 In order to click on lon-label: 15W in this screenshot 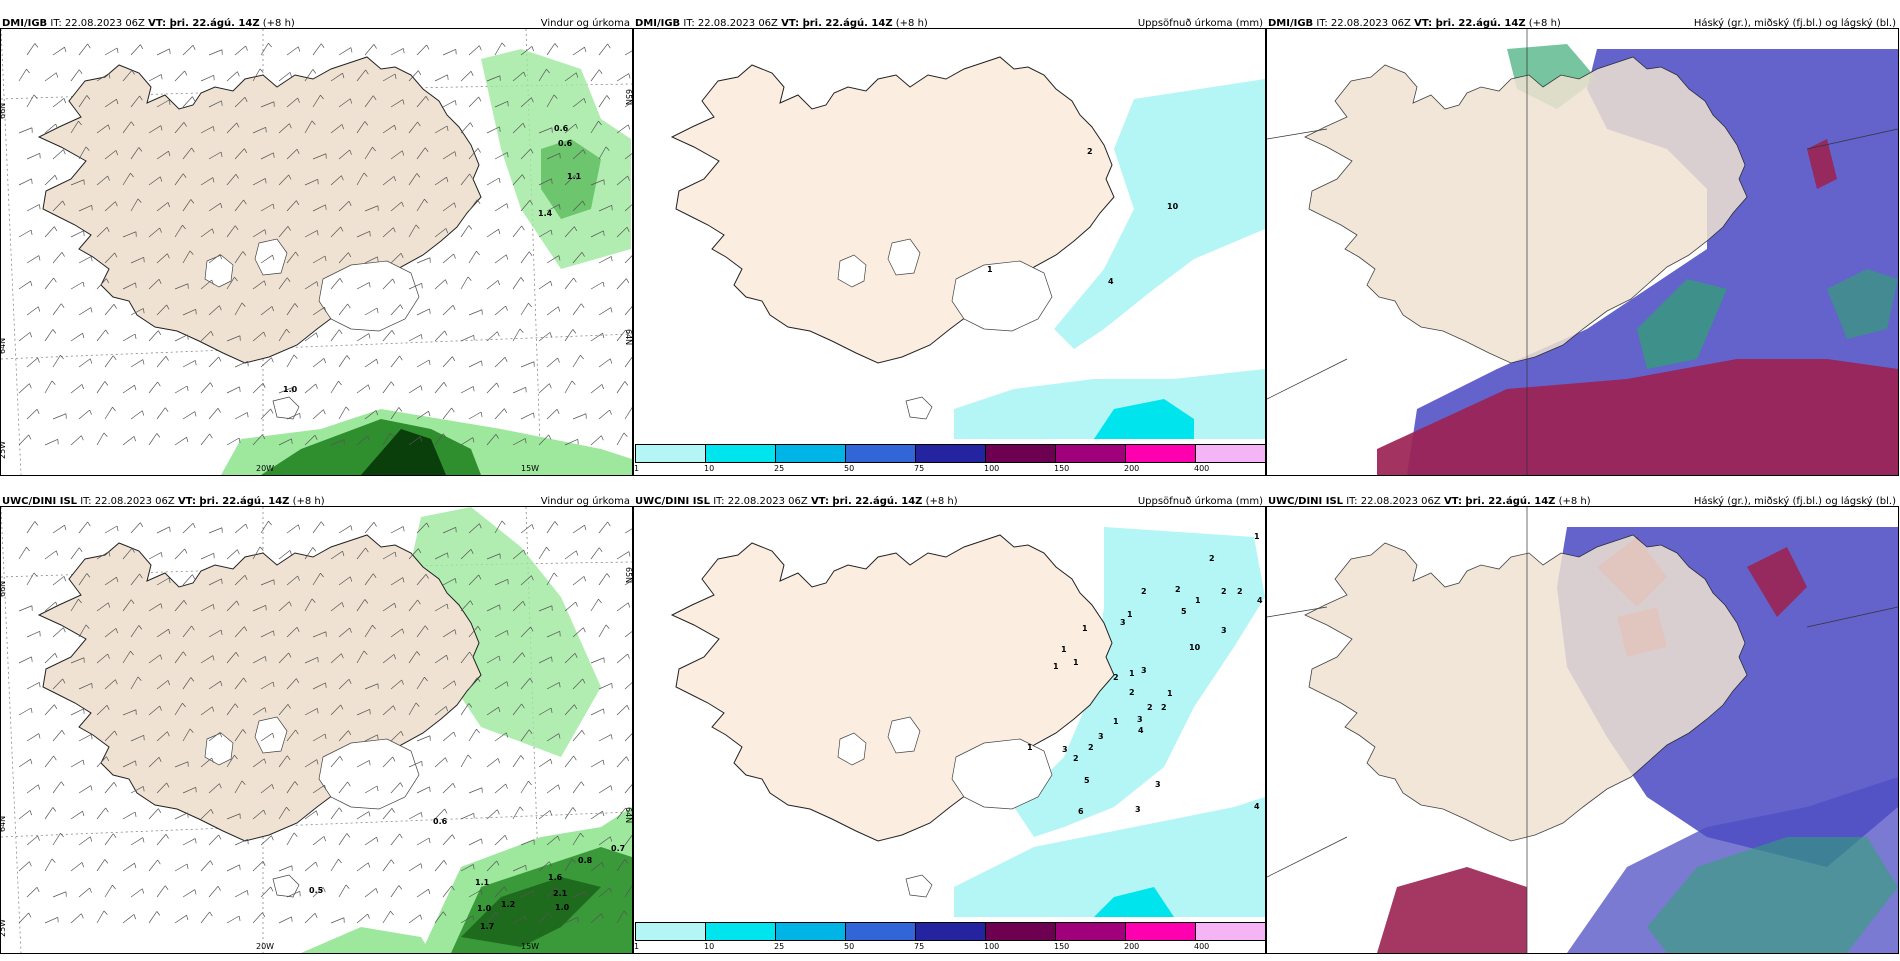, I will do `click(530, 468)`.